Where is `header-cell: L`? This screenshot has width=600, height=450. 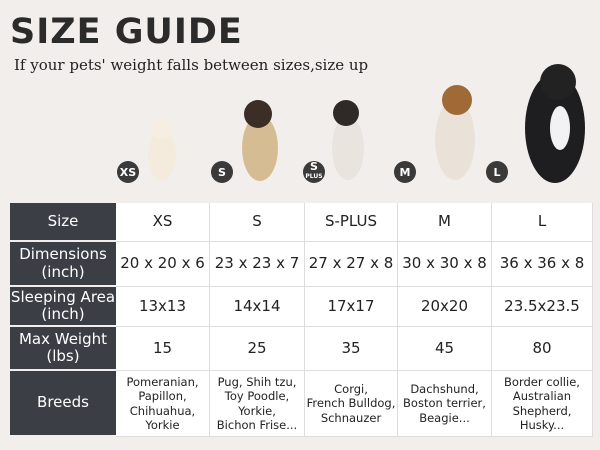 header-cell: L is located at coordinates (542, 222).